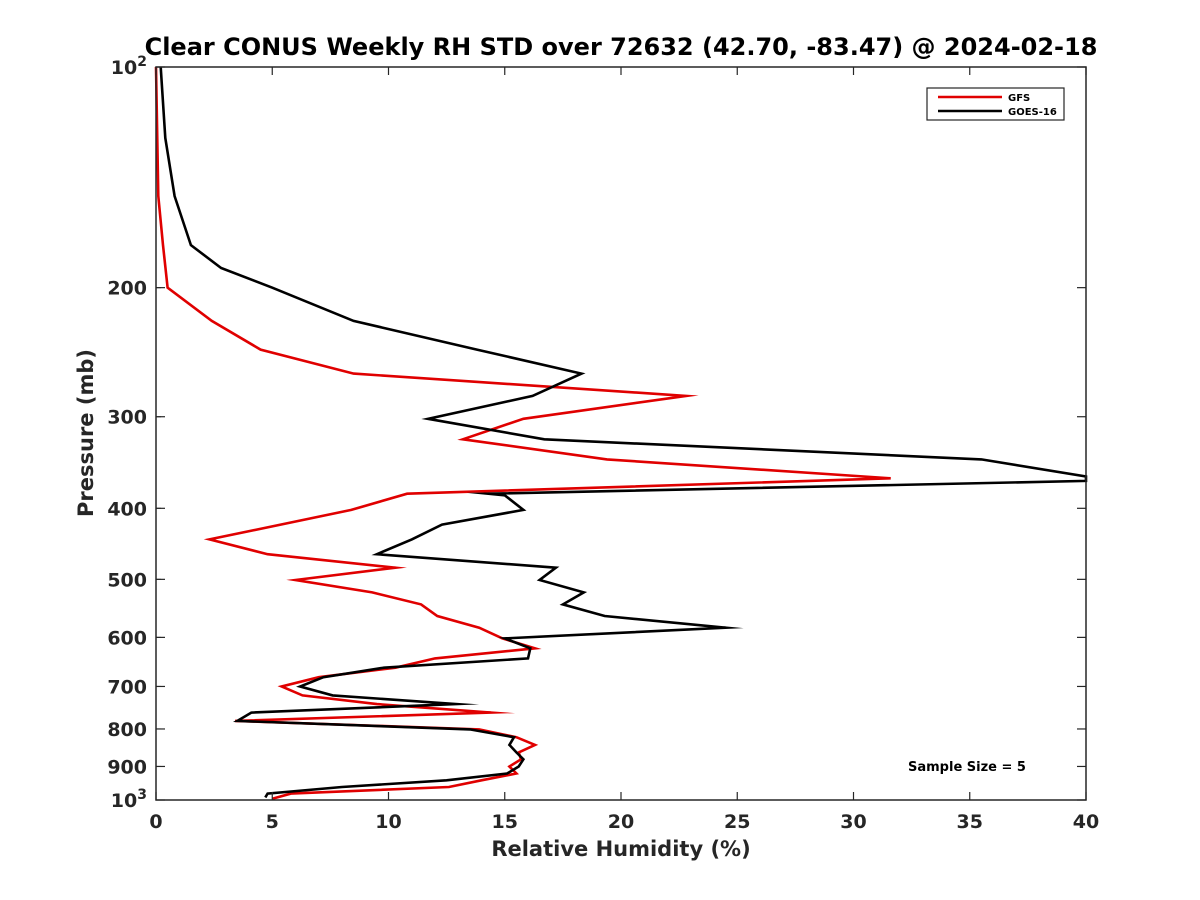 Image resolution: width=1200 pixels, height=900 pixels. I want to click on y-tick-label: 300, so click(127, 418).